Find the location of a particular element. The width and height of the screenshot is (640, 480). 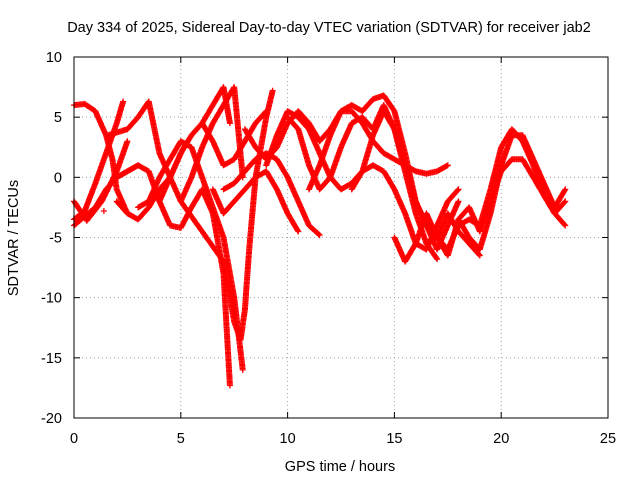

x-axis-label: GPS time / hours is located at coordinates (340, 467).